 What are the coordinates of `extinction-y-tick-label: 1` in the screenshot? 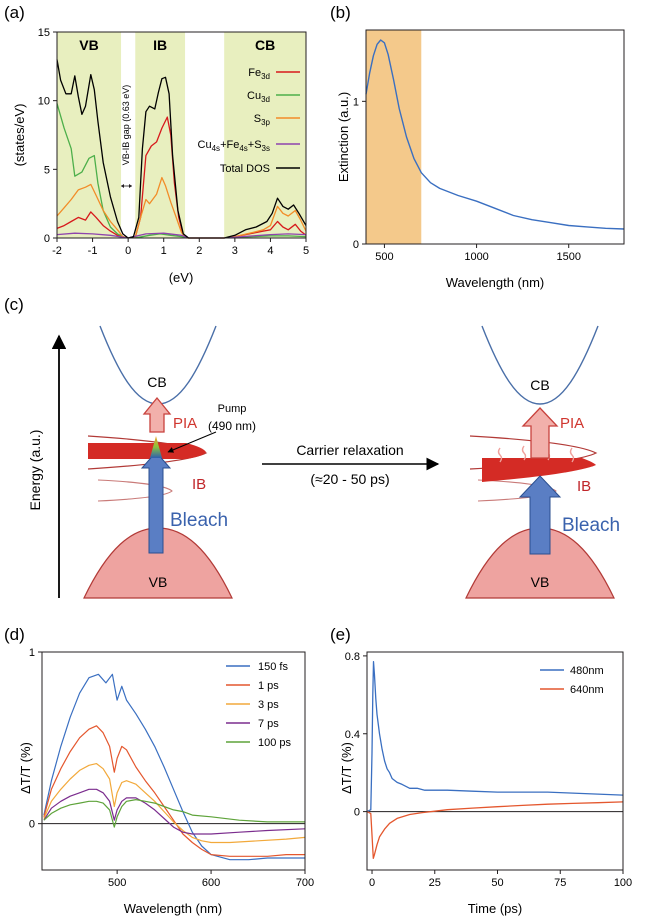 It's located at (356, 102).